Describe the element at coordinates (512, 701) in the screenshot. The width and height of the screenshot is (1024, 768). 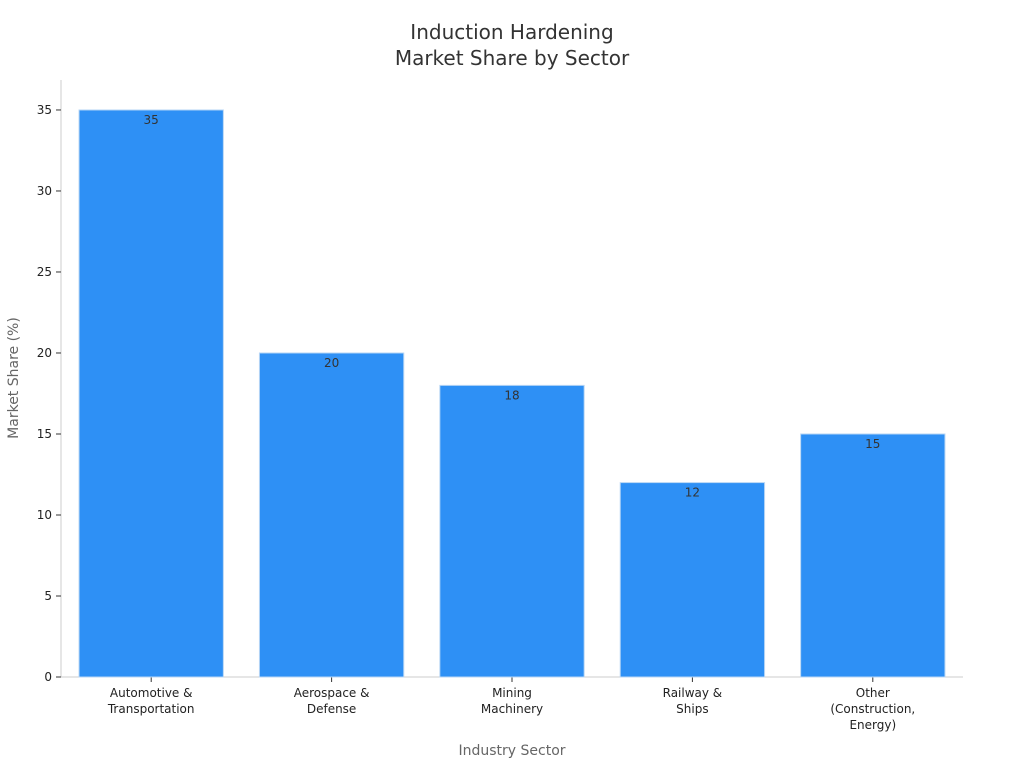
I see `x-tick-label: Mining Machinery` at that location.